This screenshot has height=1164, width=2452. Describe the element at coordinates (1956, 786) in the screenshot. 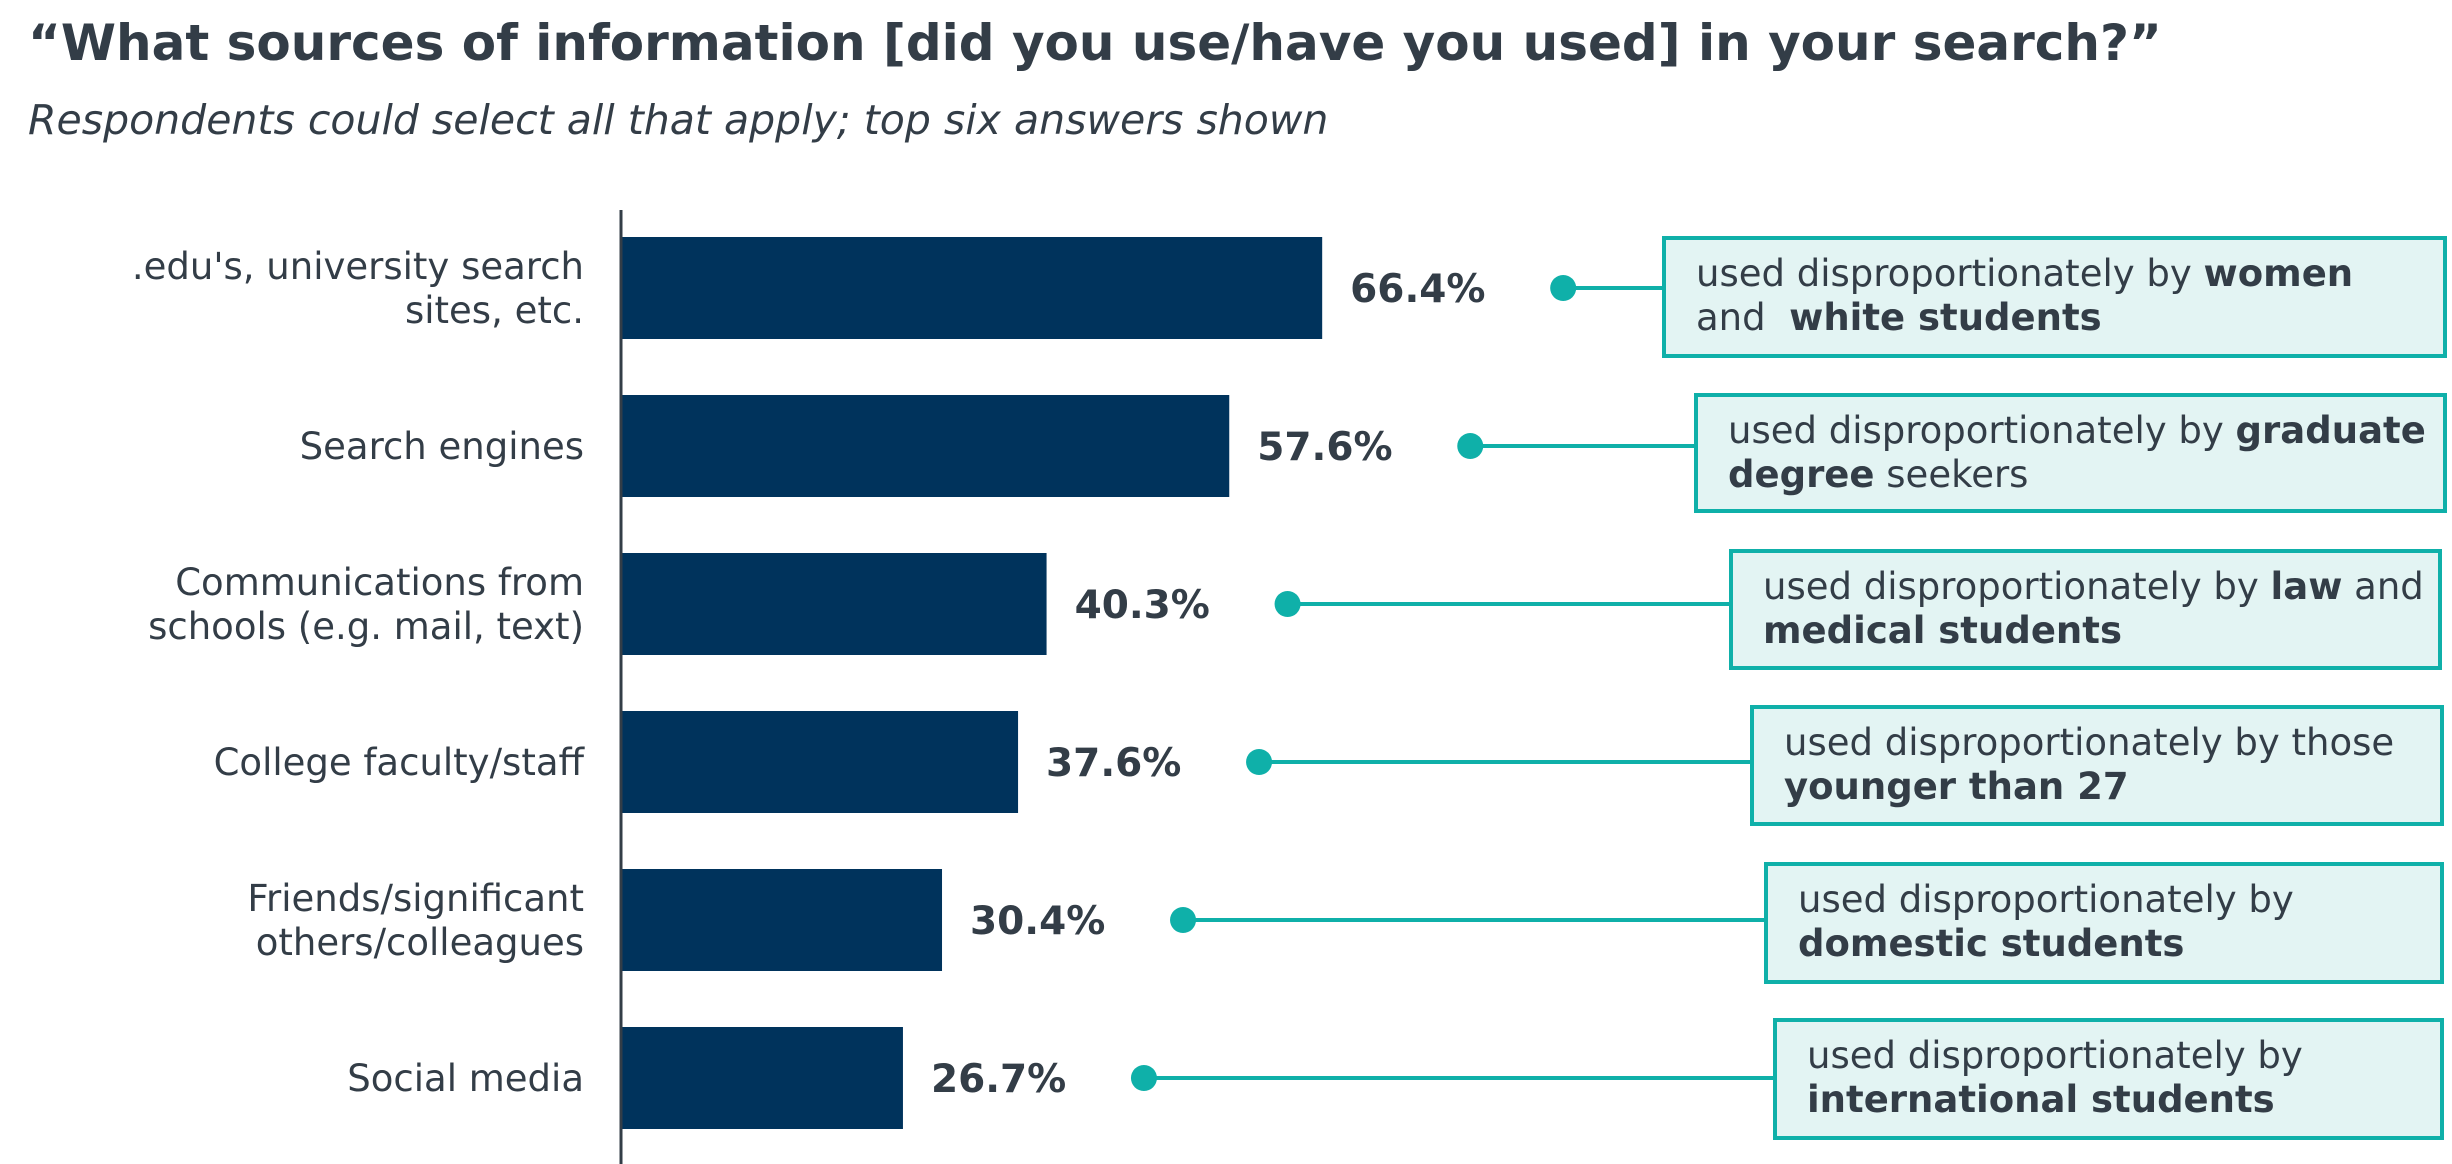

I see `callout-line: younger than 27` at that location.